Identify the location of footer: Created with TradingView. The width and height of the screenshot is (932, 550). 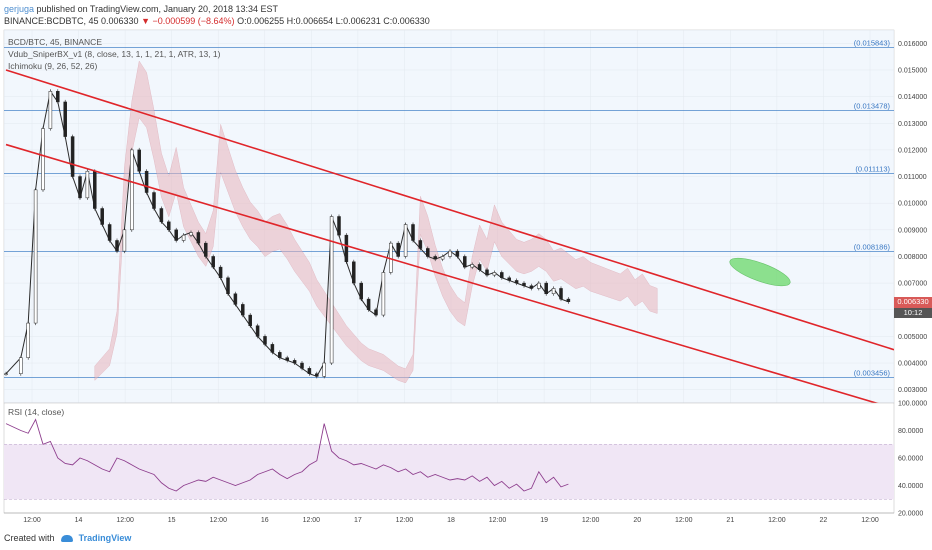
(67, 538).